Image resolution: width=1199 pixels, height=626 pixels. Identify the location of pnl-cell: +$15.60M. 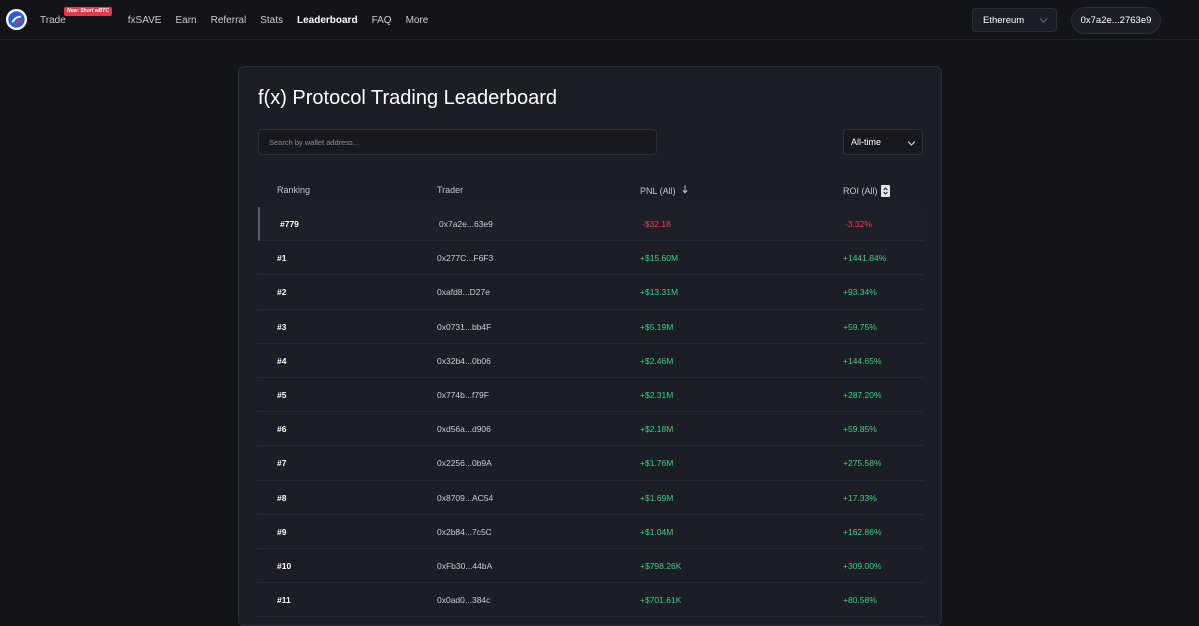
(659, 258).